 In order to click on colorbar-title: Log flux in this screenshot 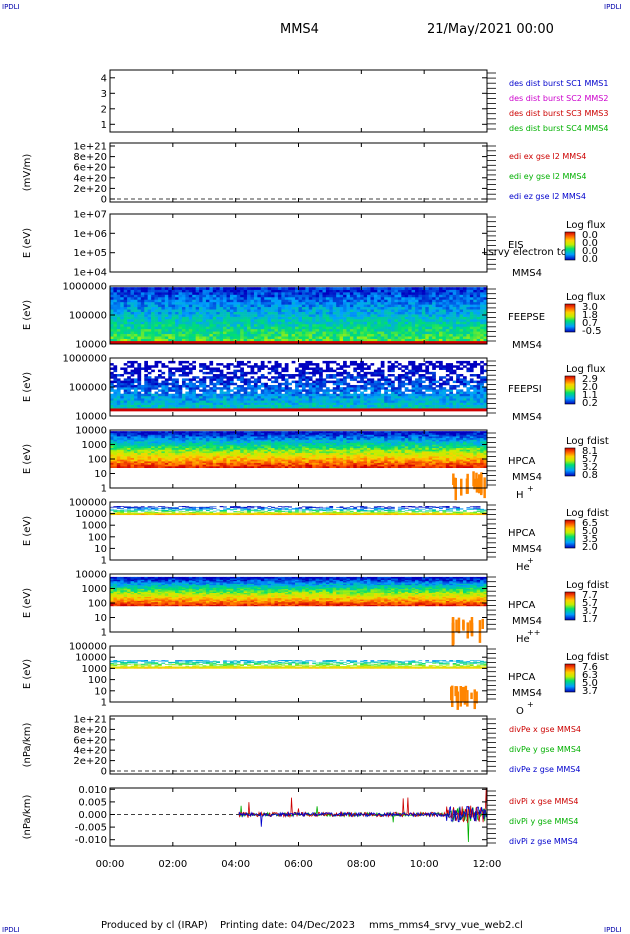, I will do `click(586, 225)`.